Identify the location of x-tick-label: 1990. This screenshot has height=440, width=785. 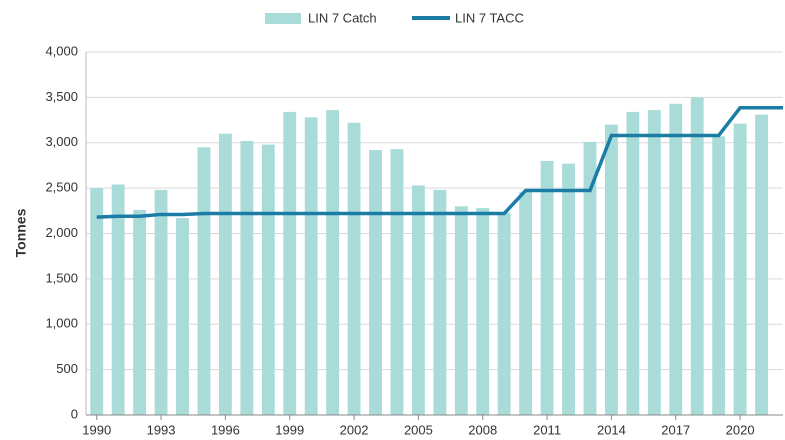
(96, 429).